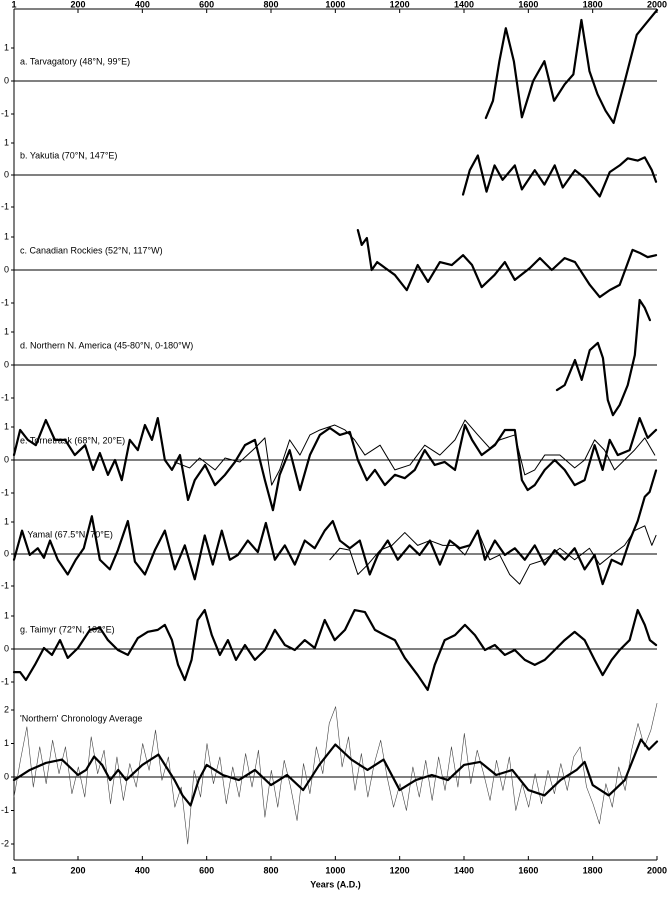 Image resolution: width=667 pixels, height=900 pixels. What do you see at coordinates (68, 155) in the screenshot?
I see `panel-title: b. Yakutia (70°N, 147°E)` at bounding box center [68, 155].